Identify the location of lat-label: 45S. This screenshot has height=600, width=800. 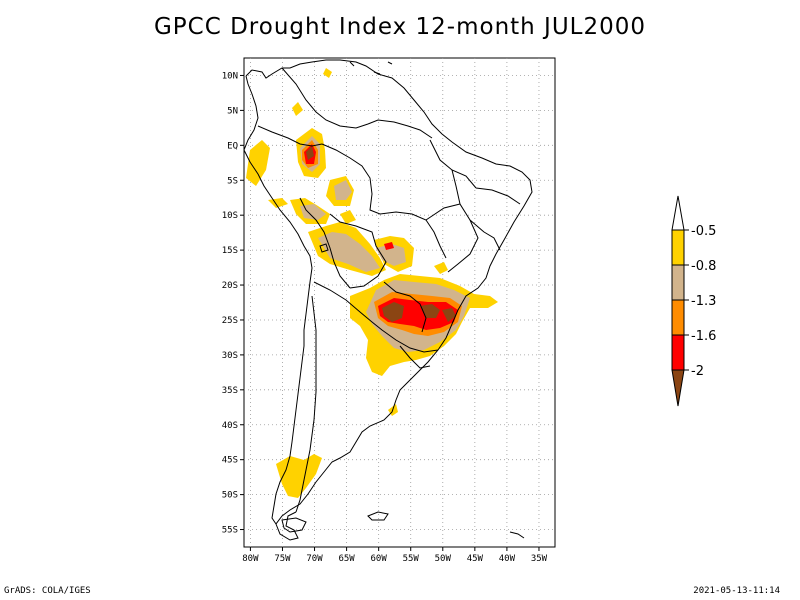
(230, 461).